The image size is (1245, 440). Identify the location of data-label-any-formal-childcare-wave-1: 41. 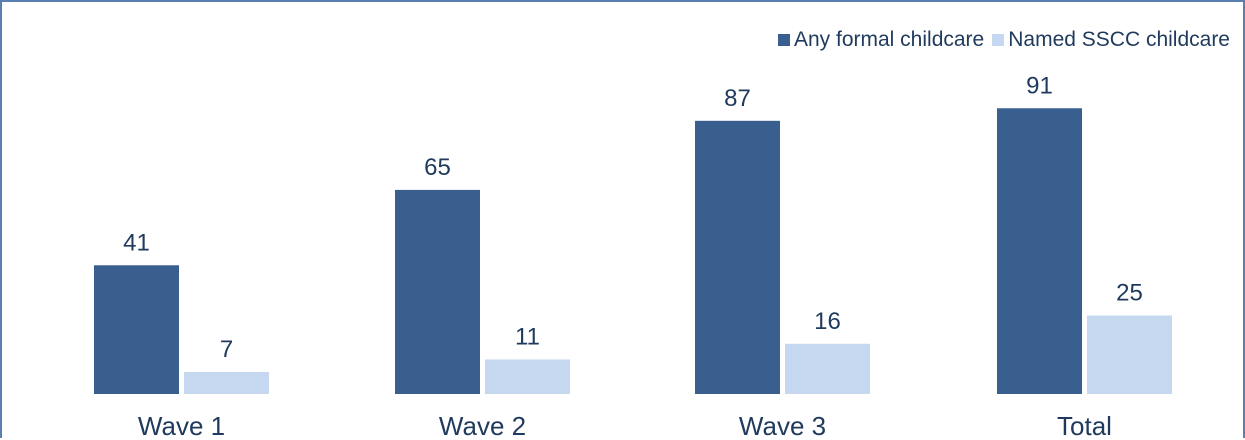
(136, 242).